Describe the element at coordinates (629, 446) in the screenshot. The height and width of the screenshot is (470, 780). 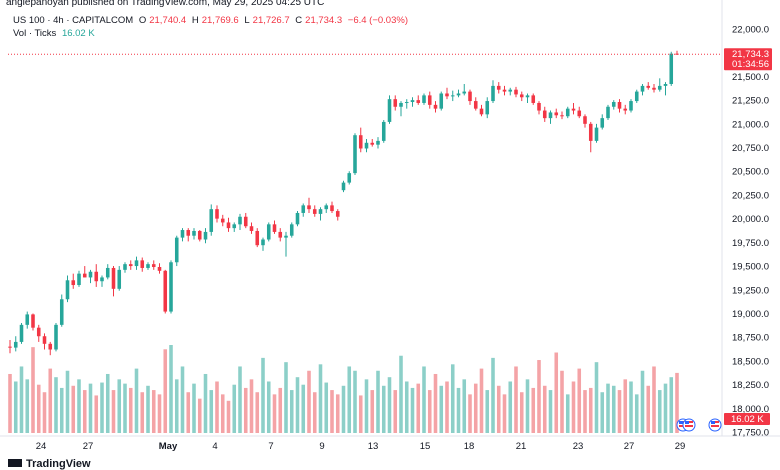
I see `x-tick-label: 27` at that location.